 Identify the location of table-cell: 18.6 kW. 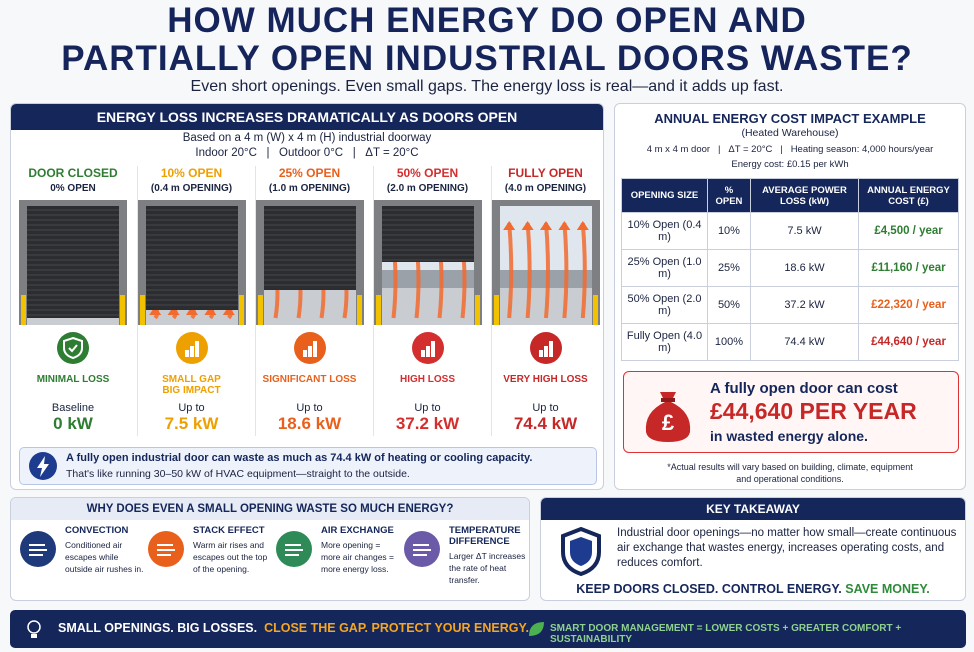
(804, 268).